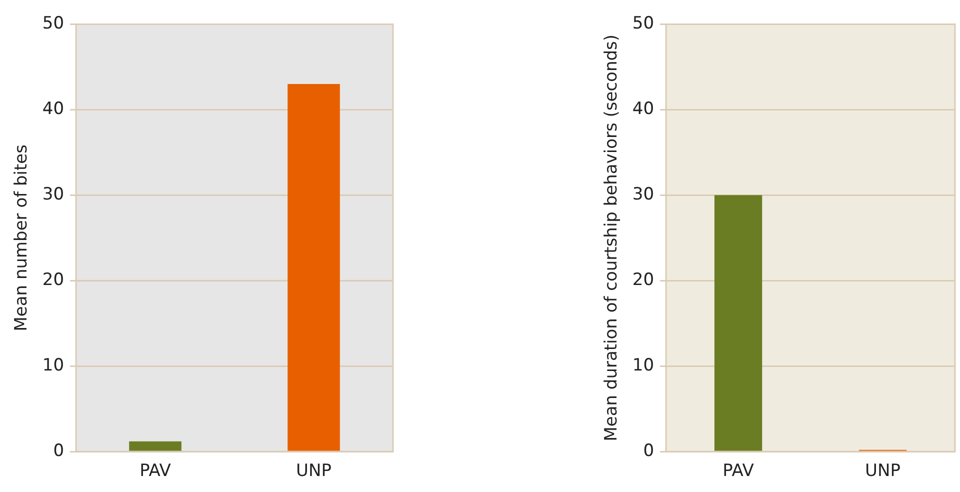  What do you see at coordinates (22, 238) in the screenshot?
I see `y-axis-title: Mean number of bites` at bounding box center [22, 238].